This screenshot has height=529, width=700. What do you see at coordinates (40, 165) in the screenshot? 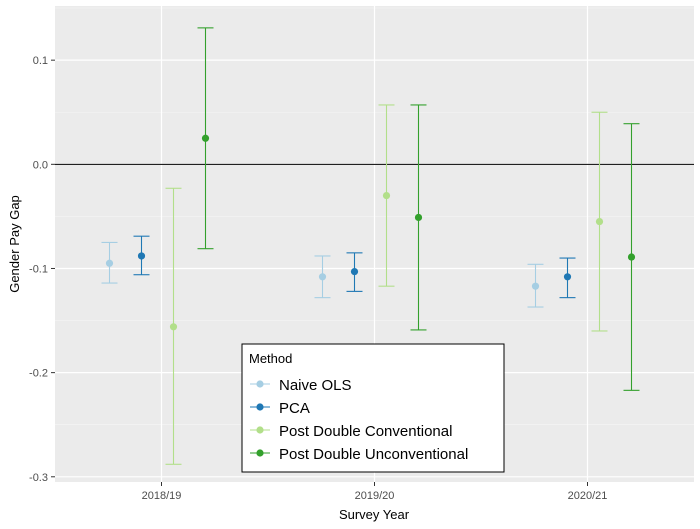
I see `y-tick-label: 0.0` at bounding box center [40, 165].